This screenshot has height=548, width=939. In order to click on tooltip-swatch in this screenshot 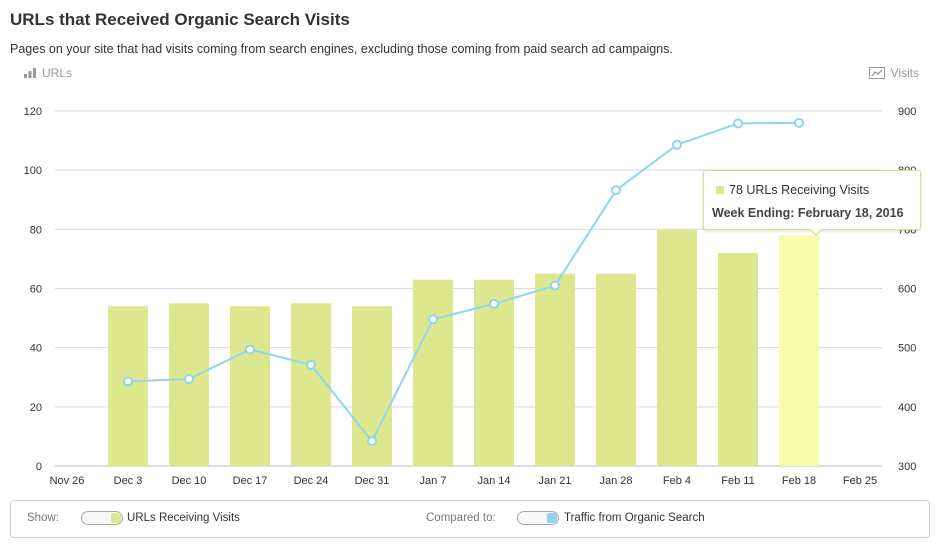, I will do `click(720, 190)`.